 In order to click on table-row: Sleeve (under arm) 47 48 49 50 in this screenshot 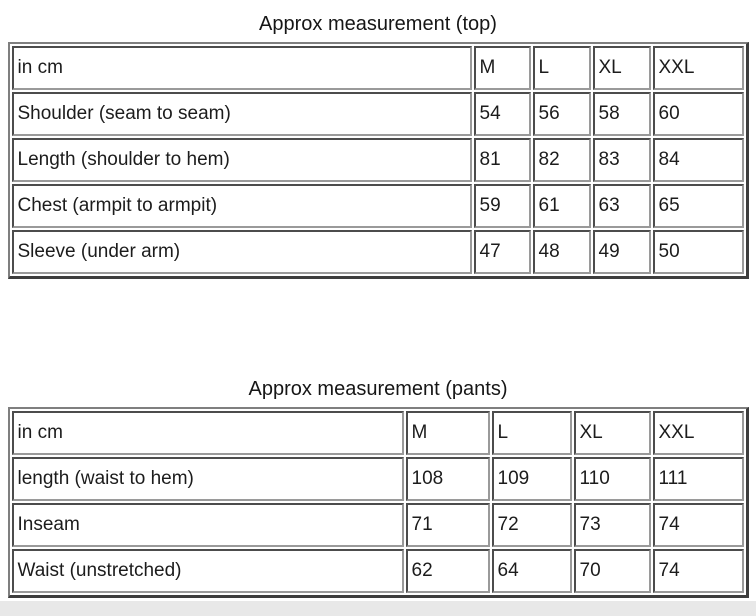, I will do `click(377, 252)`.